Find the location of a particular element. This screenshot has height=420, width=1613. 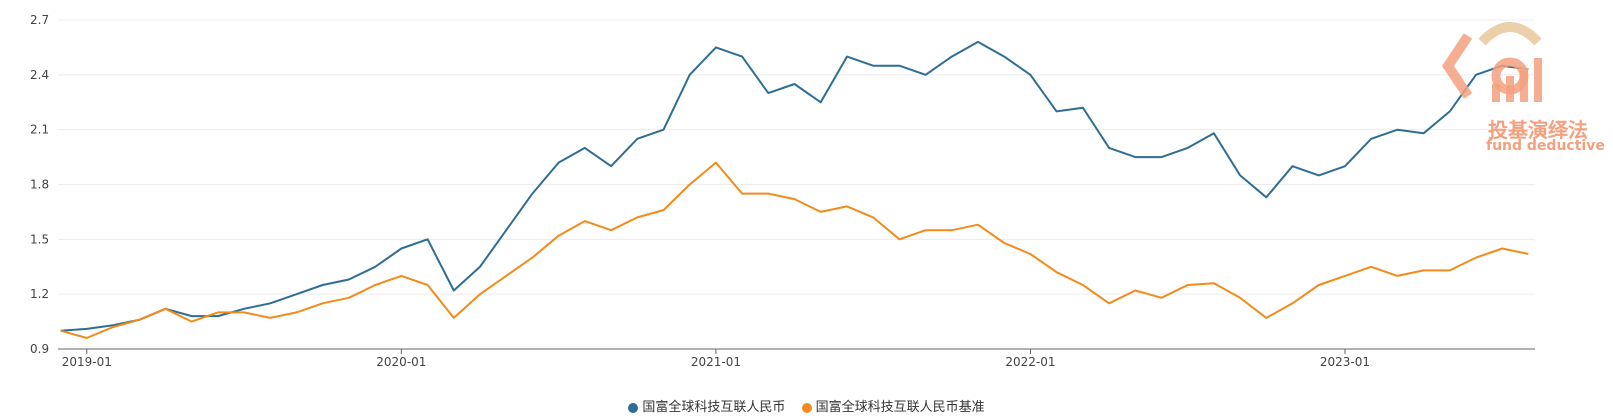

x-tick-label: 2023-01 is located at coordinates (1345, 362).